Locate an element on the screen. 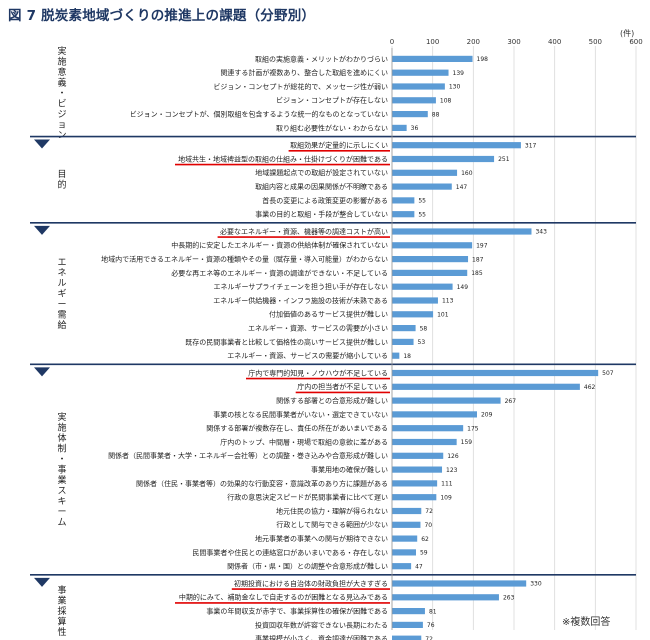 The height and width of the screenshot is (640, 650). category-label: エネルギー・資源、サービスの需要が縮小している is located at coordinates (307, 355).